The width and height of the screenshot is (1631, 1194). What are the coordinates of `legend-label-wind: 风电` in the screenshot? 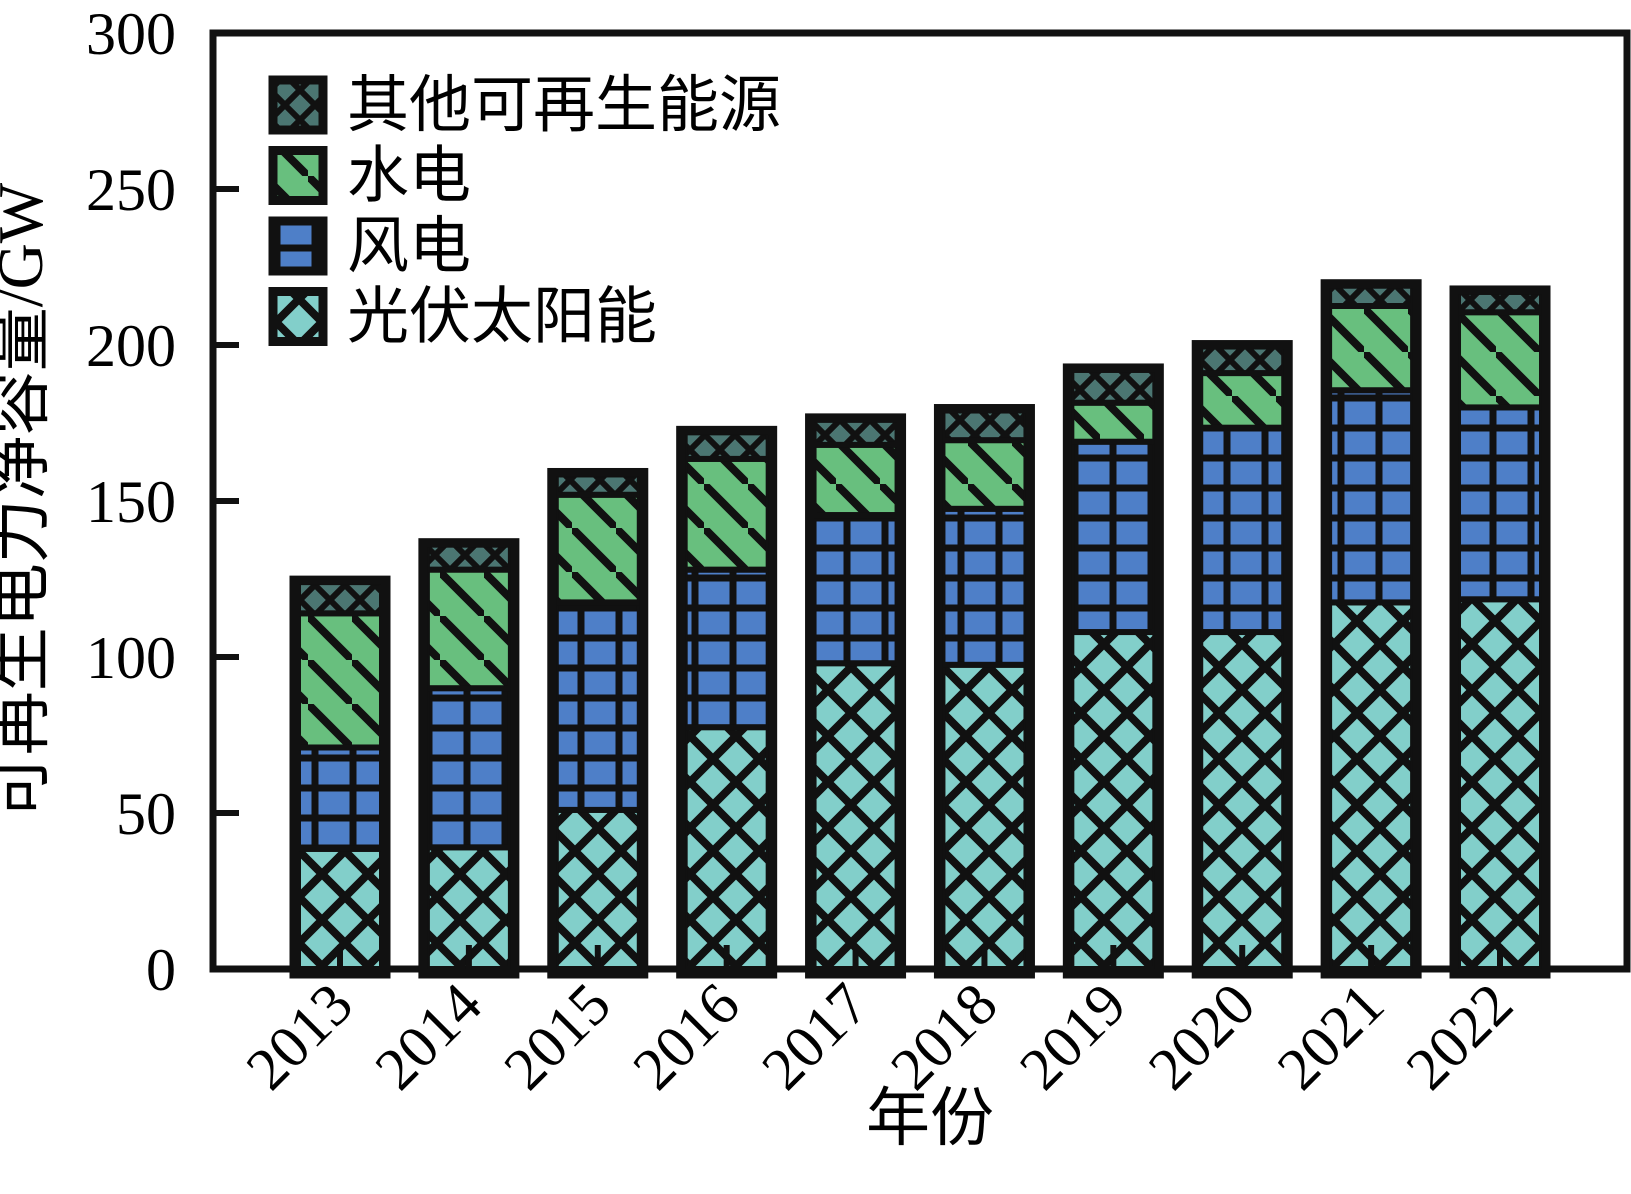 It's located at (409, 247).